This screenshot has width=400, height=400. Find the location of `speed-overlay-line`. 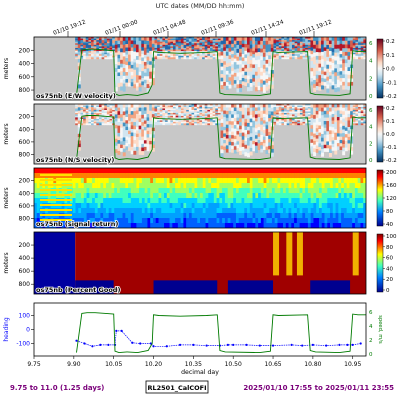

speed-overlay-line is located at coordinates (221, 137).